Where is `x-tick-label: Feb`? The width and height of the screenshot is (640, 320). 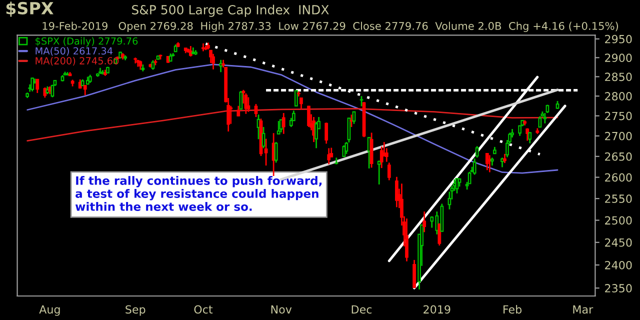
x-tick-label: Feb is located at coordinates (513, 309).